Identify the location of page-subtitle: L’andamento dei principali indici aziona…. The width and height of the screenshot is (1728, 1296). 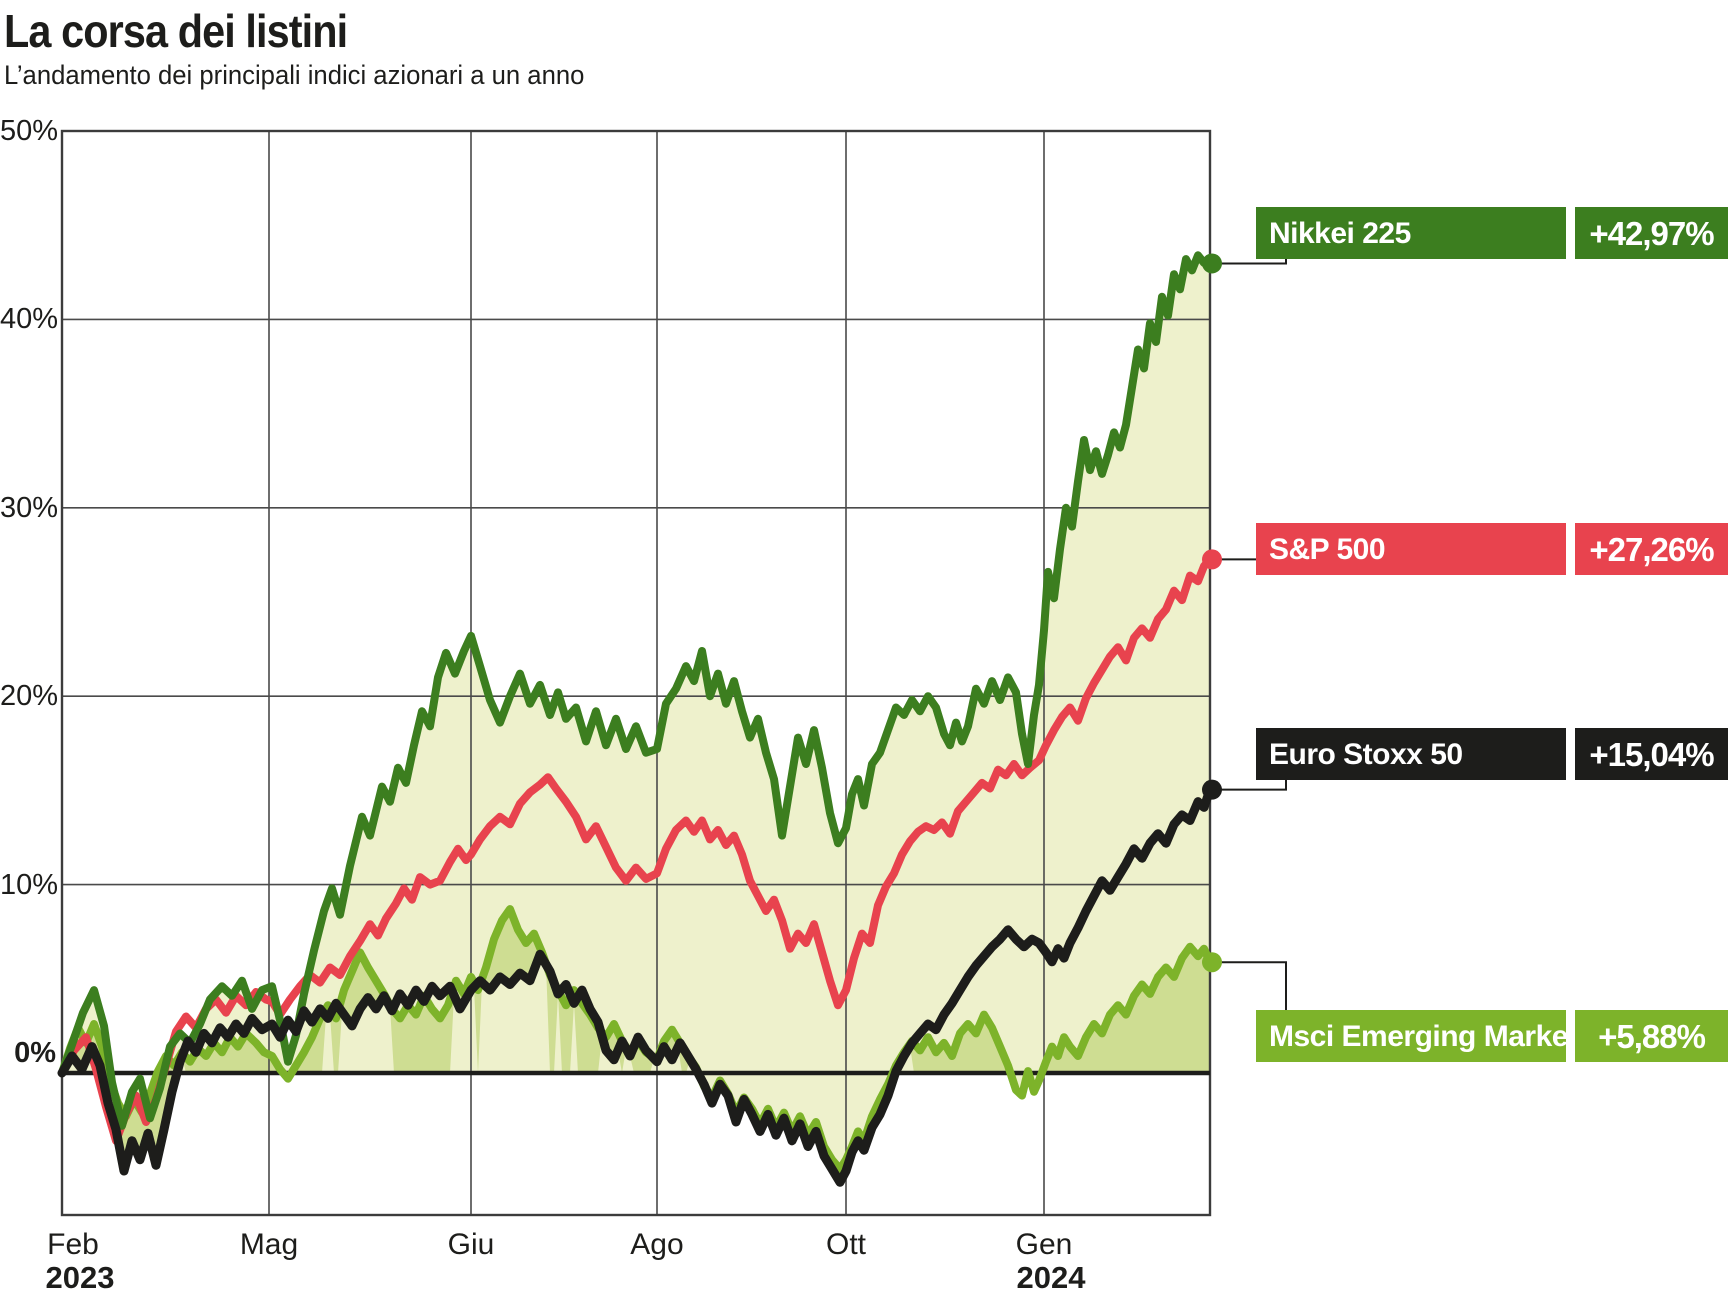
(294, 75).